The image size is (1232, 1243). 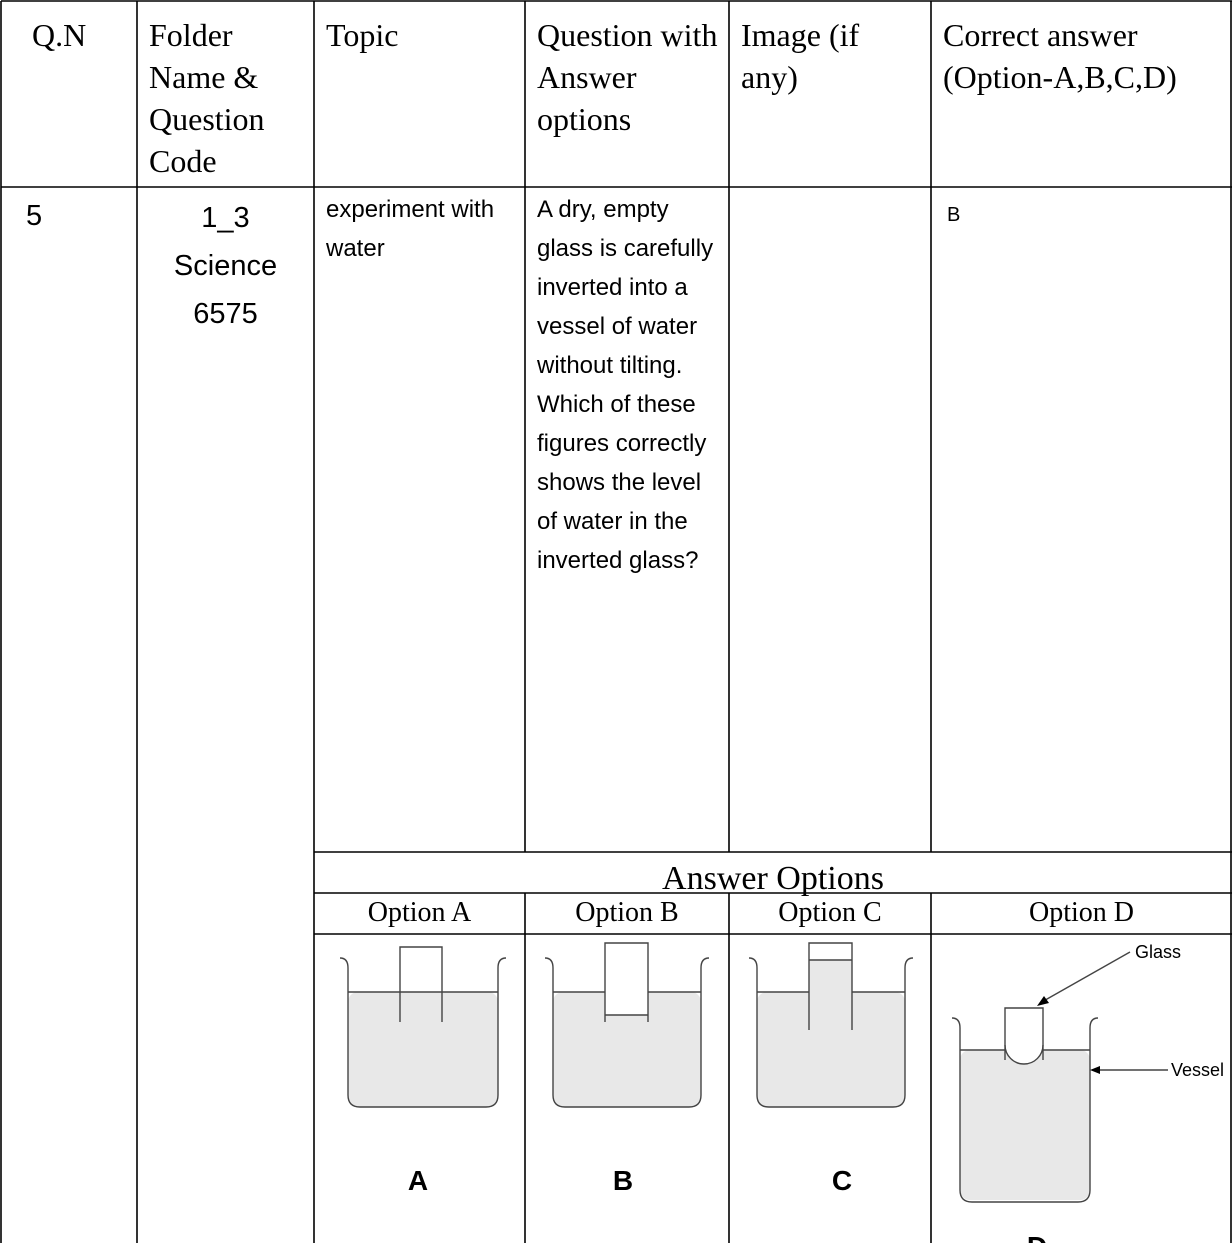 I want to click on figure-a: A, so click(x=423, y=1071).